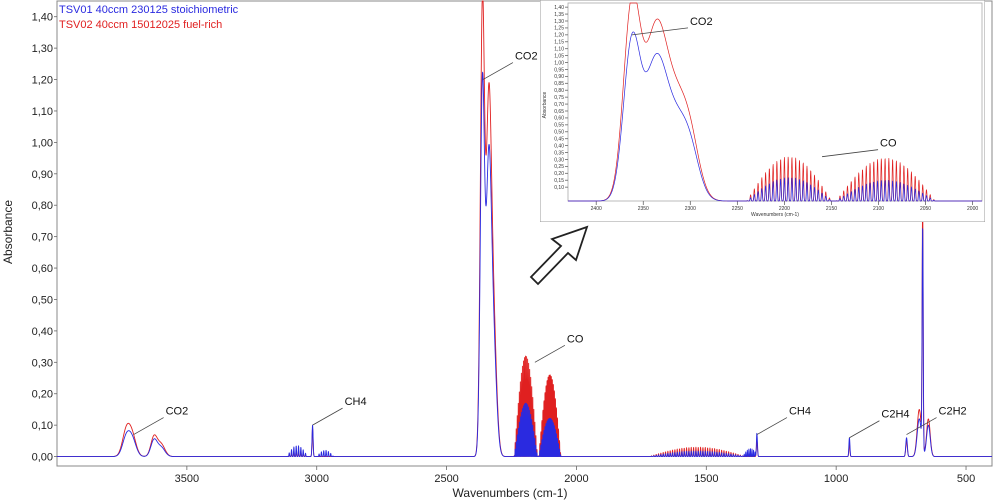 The width and height of the screenshot is (995, 503). Describe the element at coordinates (596, 209) in the screenshot. I see `x-tick-label: 2400` at that location.